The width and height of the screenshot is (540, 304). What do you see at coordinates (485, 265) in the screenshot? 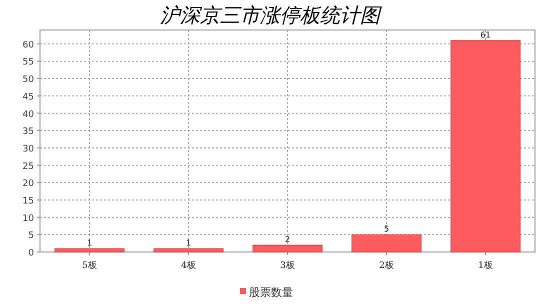
I see `x-tick-label: 1板` at bounding box center [485, 265].